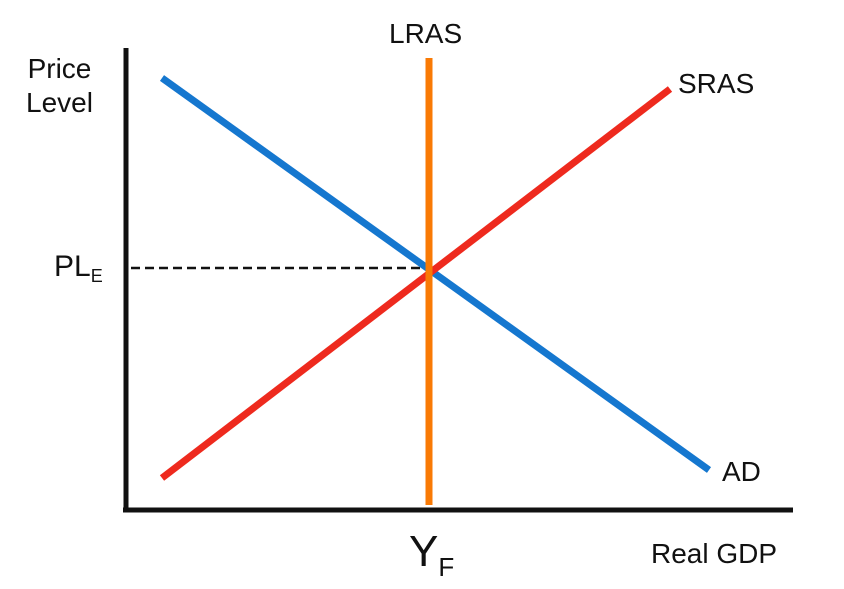 The image size is (844, 589). I want to click on full-employment-output-label: YF, so click(432, 554).